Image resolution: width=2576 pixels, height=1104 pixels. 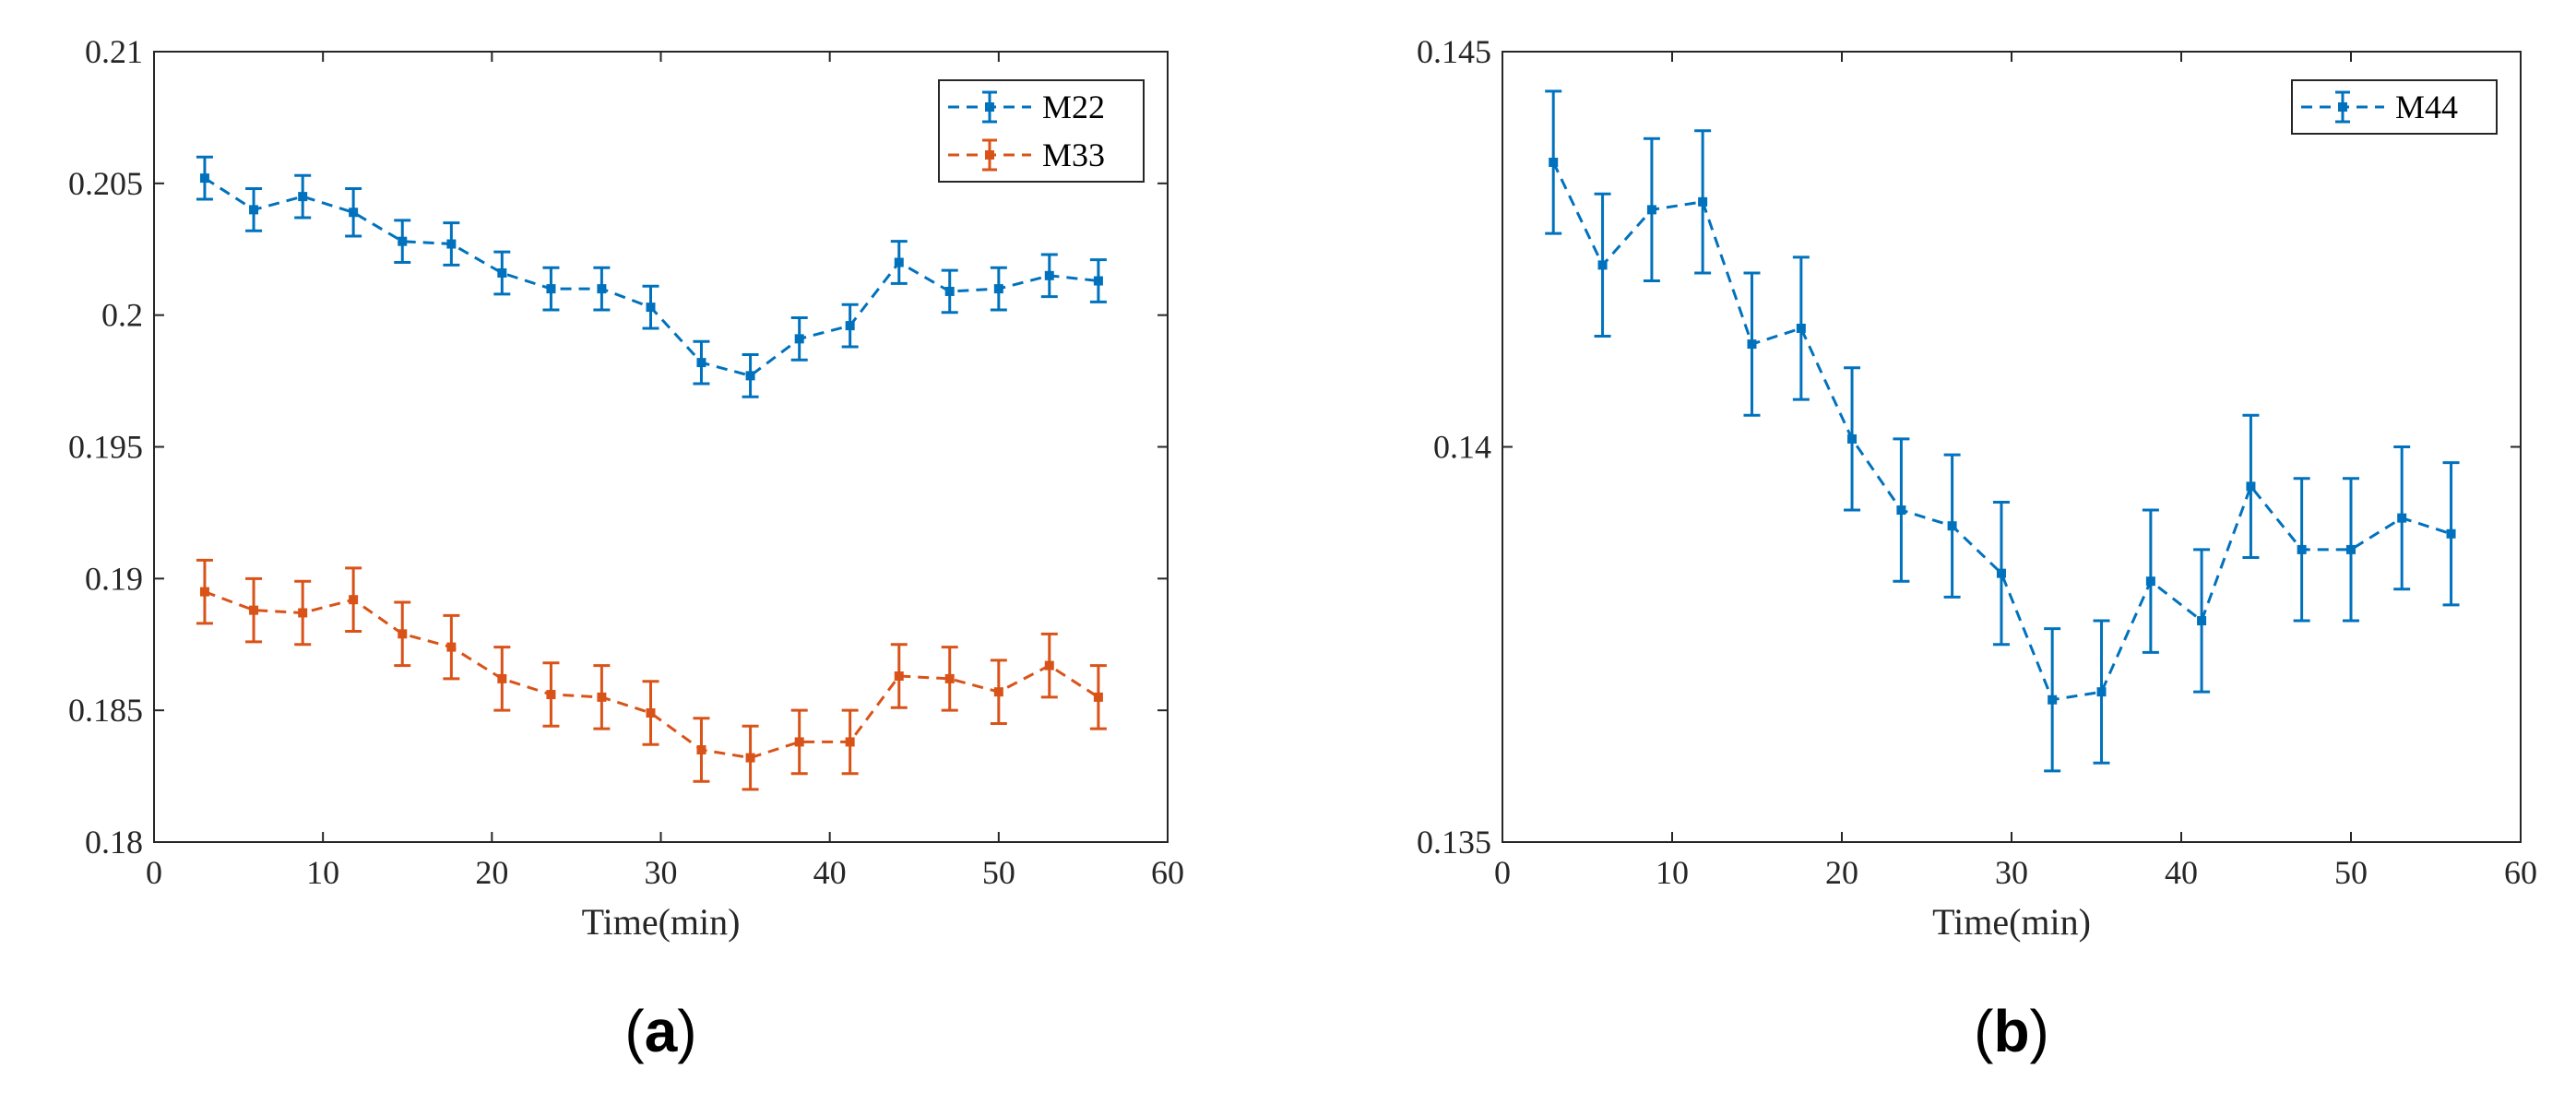 I want to click on panel-label: (a), so click(x=660, y=1031).